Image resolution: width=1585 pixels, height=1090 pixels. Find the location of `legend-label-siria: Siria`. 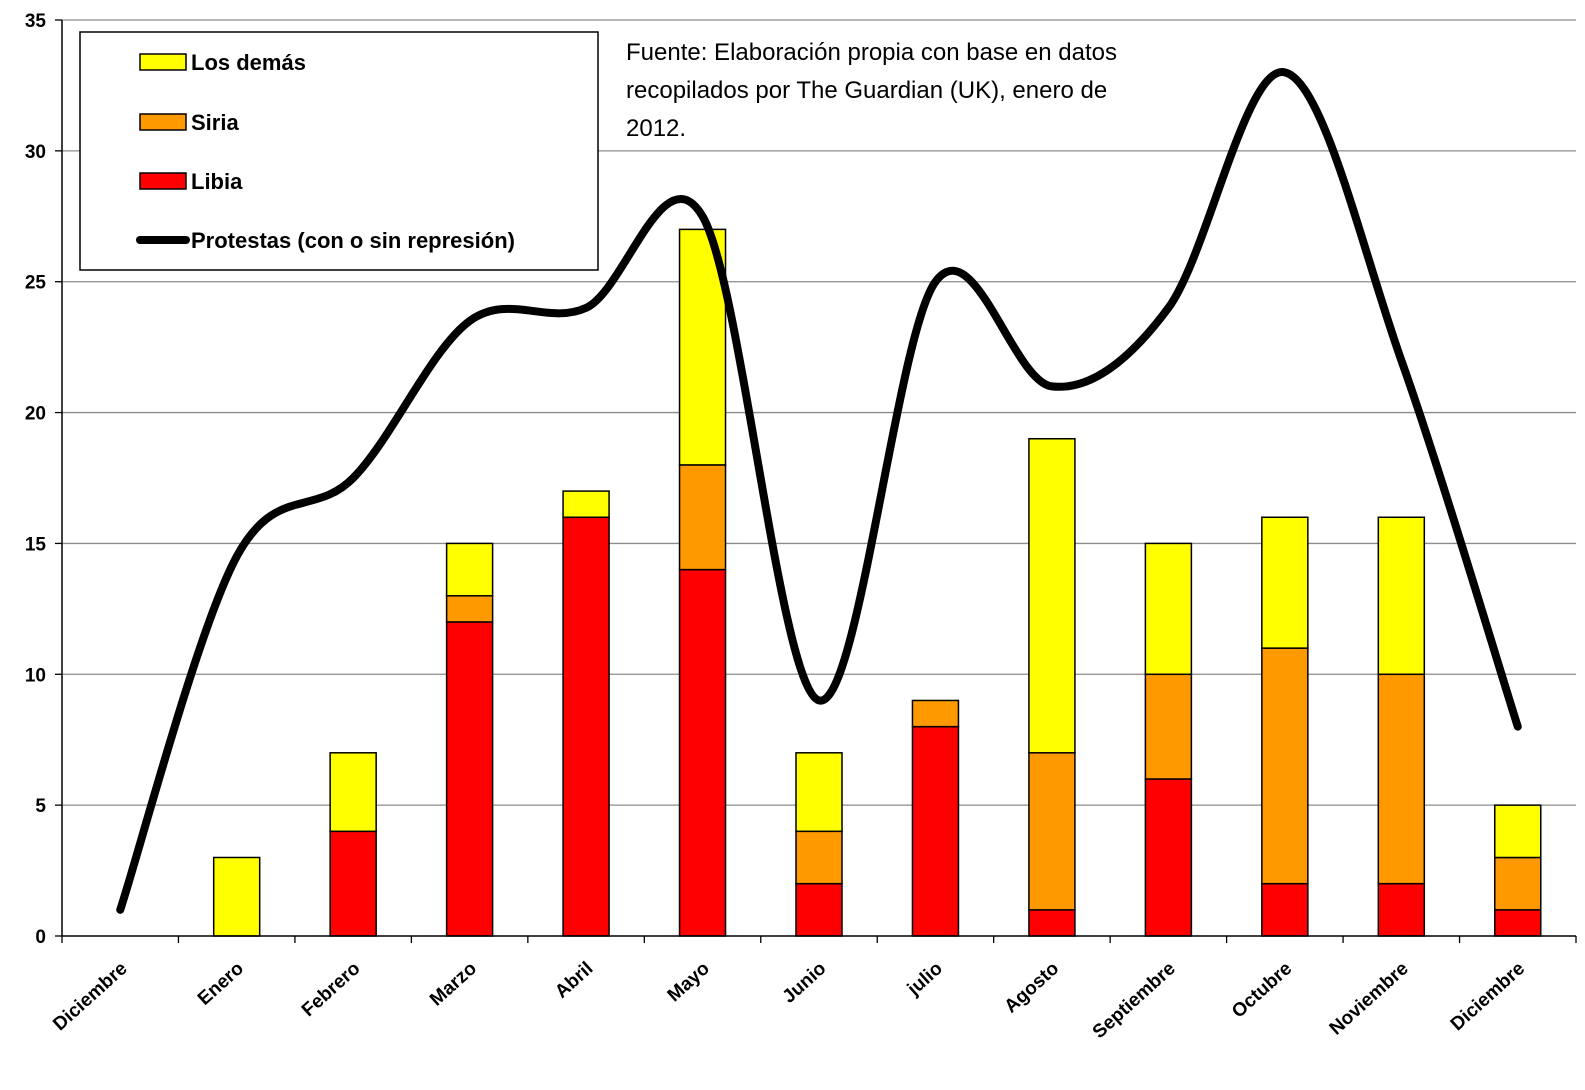

legend-label-siria: Siria is located at coordinates (215, 122).